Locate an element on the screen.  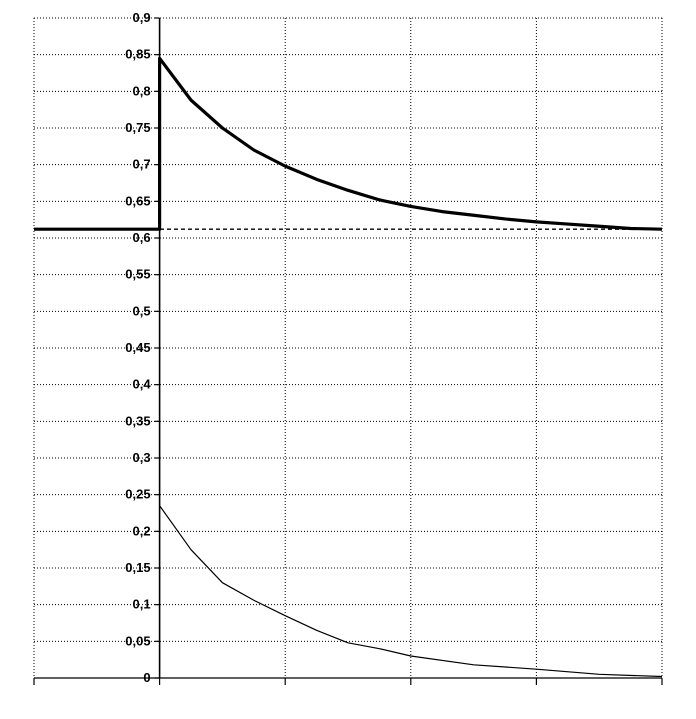
y-tick-label: 0,65 is located at coordinates (137, 200).